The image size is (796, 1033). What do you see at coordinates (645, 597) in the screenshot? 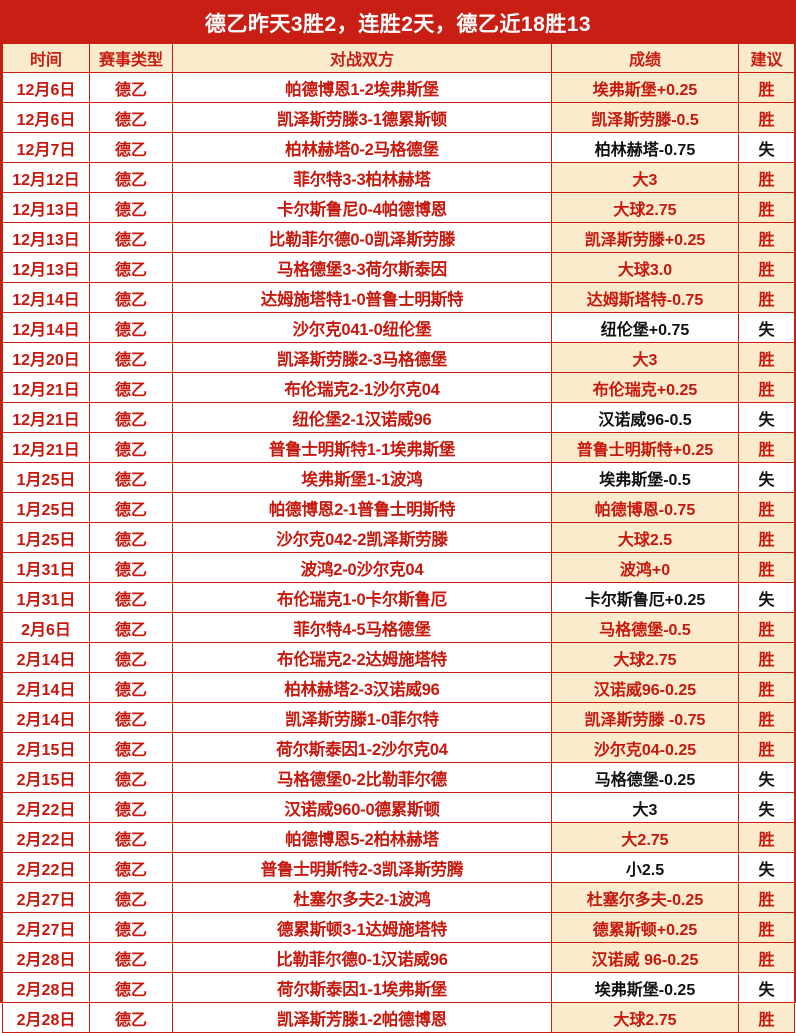
I see `cell-score: 卡尔斯鲁厄+0.25` at bounding box center [645, 597].